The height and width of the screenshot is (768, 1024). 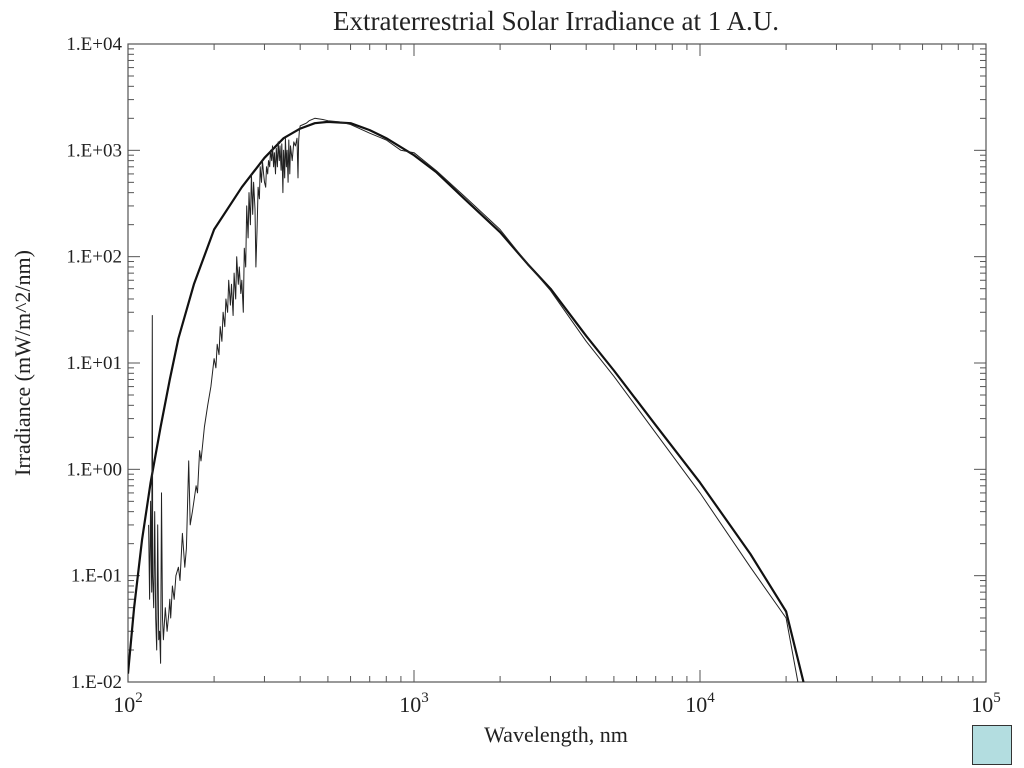 I want to click on corner-swatch, so click(x=992, y=745).